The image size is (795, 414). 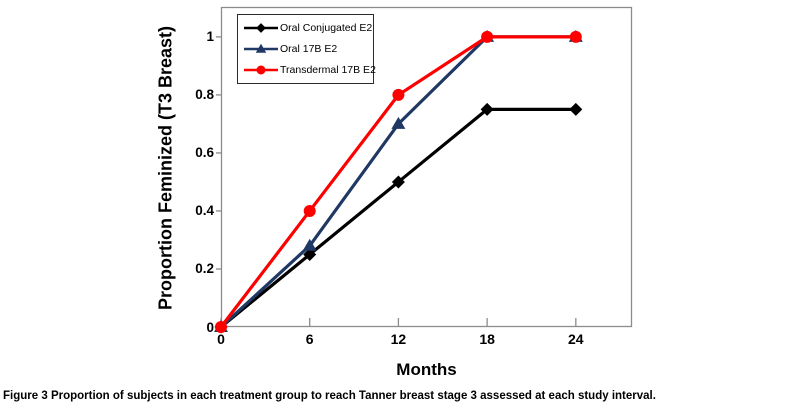 I want to click on legend-marker-diamond-icon, so click(x=261, y=28).